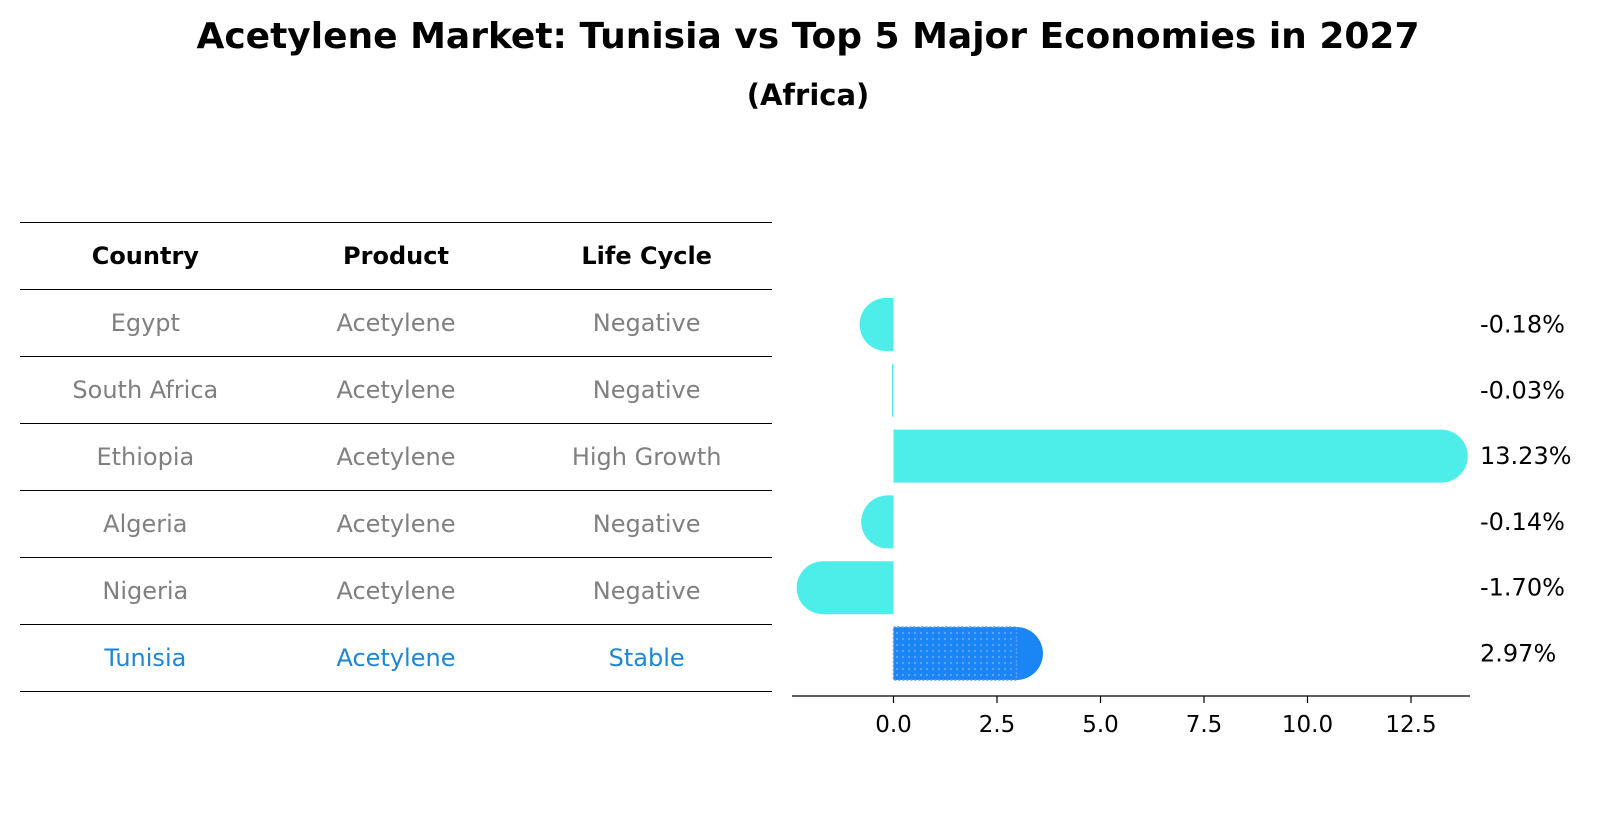  Describe the element at coordinates (646, 658) in the screenshot. I see `cell-life-cycle: Stable` at that location.